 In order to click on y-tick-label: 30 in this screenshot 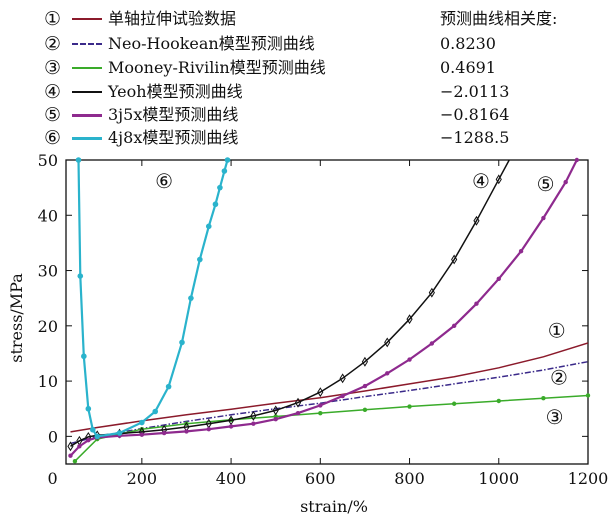, I will do `click(48, 271)`.